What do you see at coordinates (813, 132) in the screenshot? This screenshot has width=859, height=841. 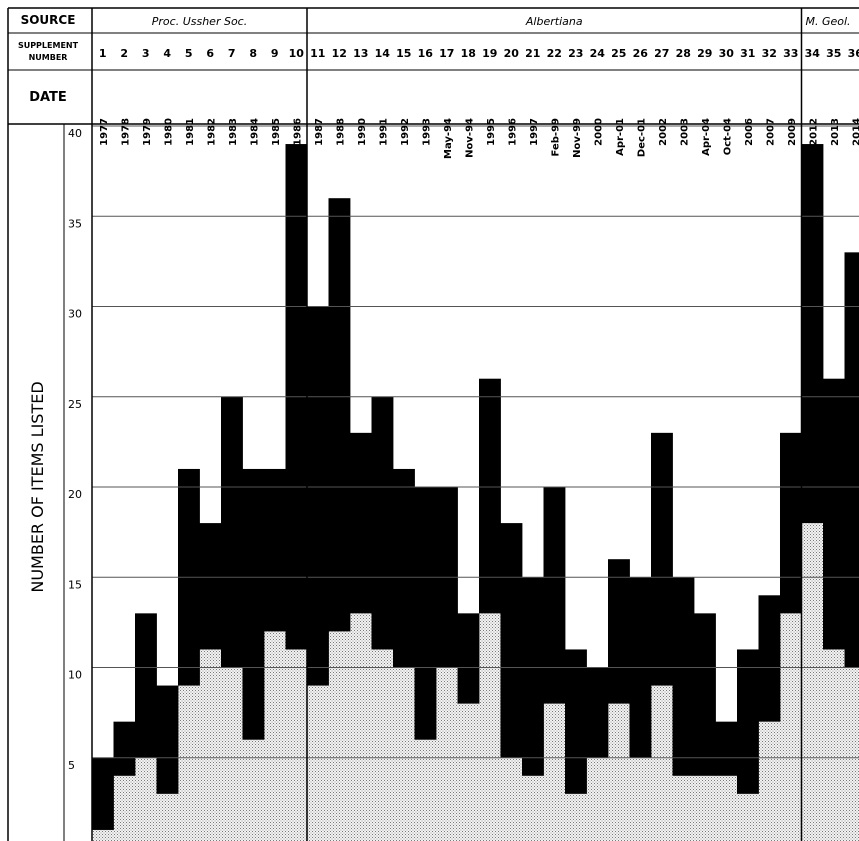 I see `date-label: 2012` at bounding box center [813, 132].